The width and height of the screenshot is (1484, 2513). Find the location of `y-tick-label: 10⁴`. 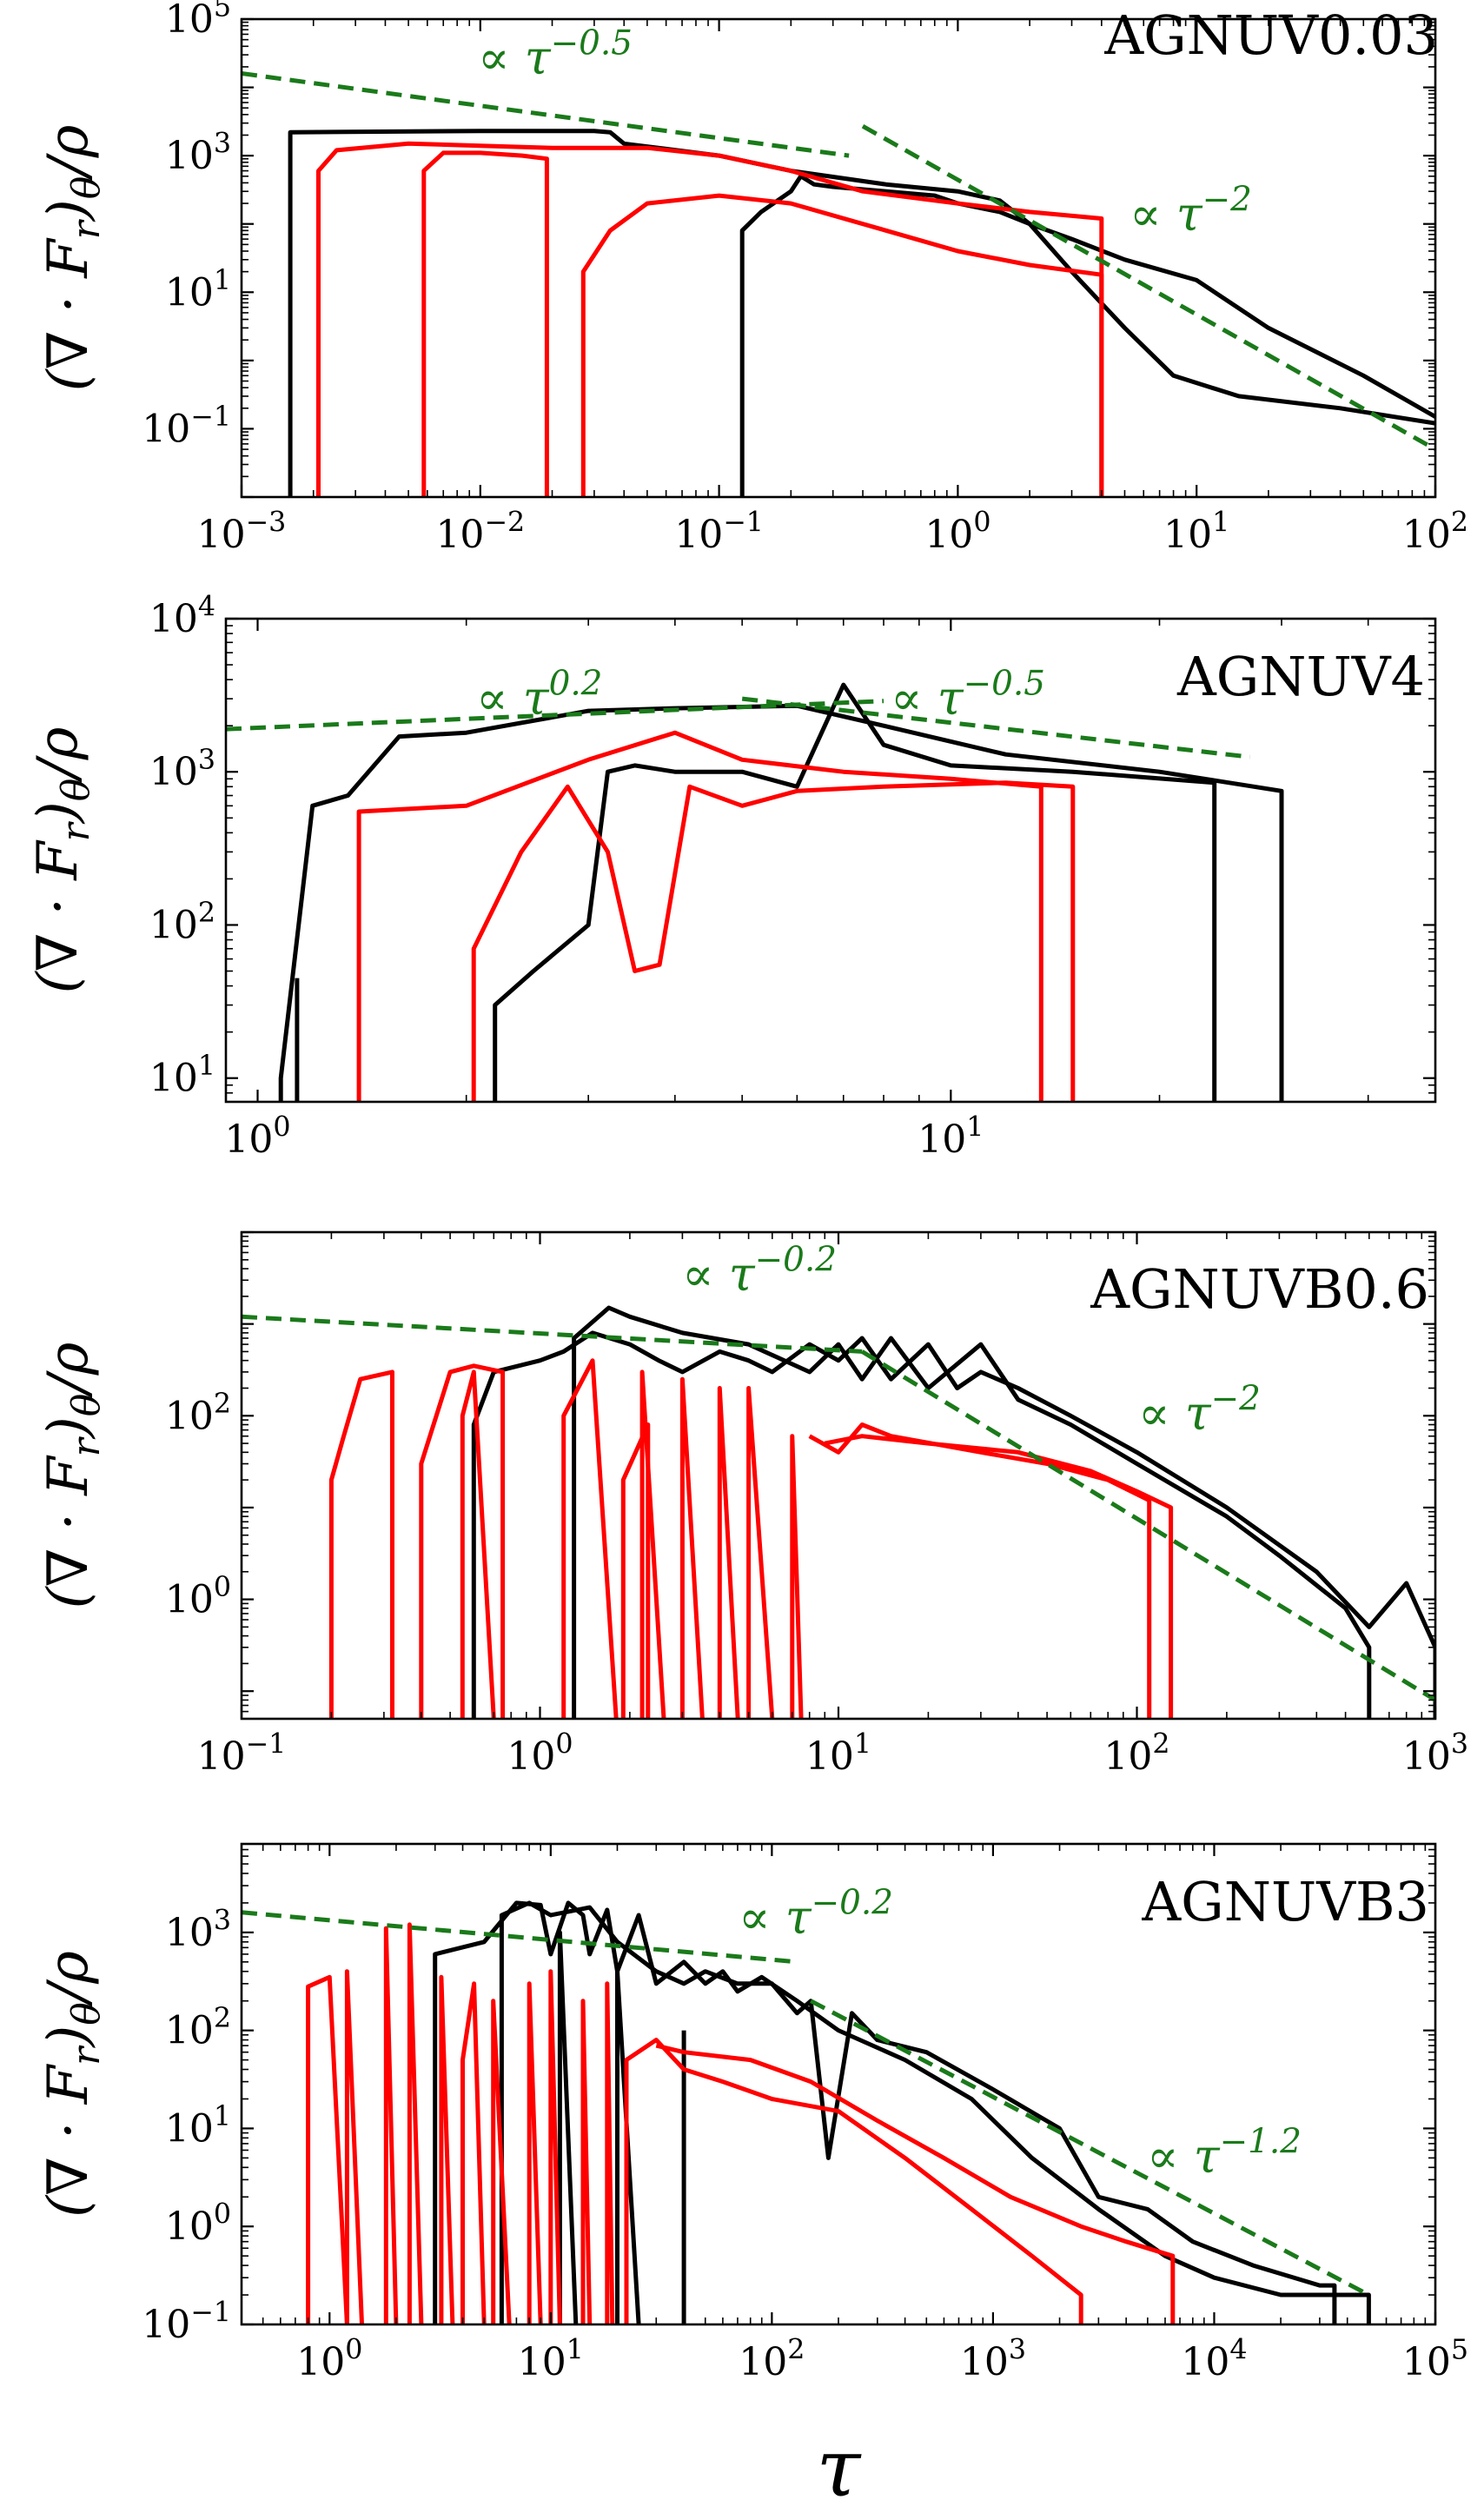

y-tick-label: 10⁴ is located at coordinates (182, 617).